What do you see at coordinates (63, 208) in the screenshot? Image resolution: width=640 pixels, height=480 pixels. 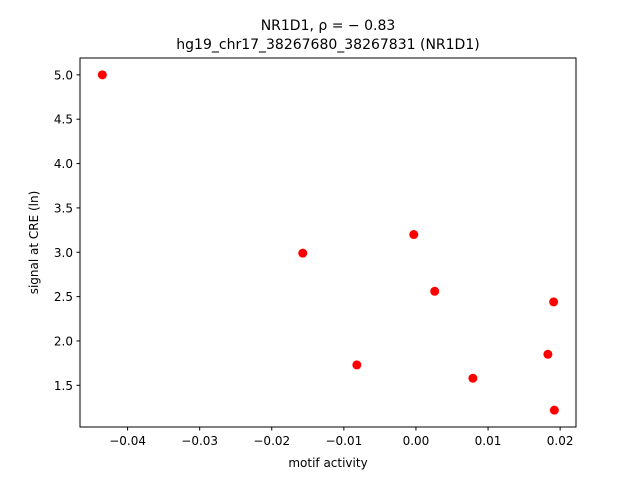 I see `y-tick-label: 3.5` at bounding box center [63, 208].